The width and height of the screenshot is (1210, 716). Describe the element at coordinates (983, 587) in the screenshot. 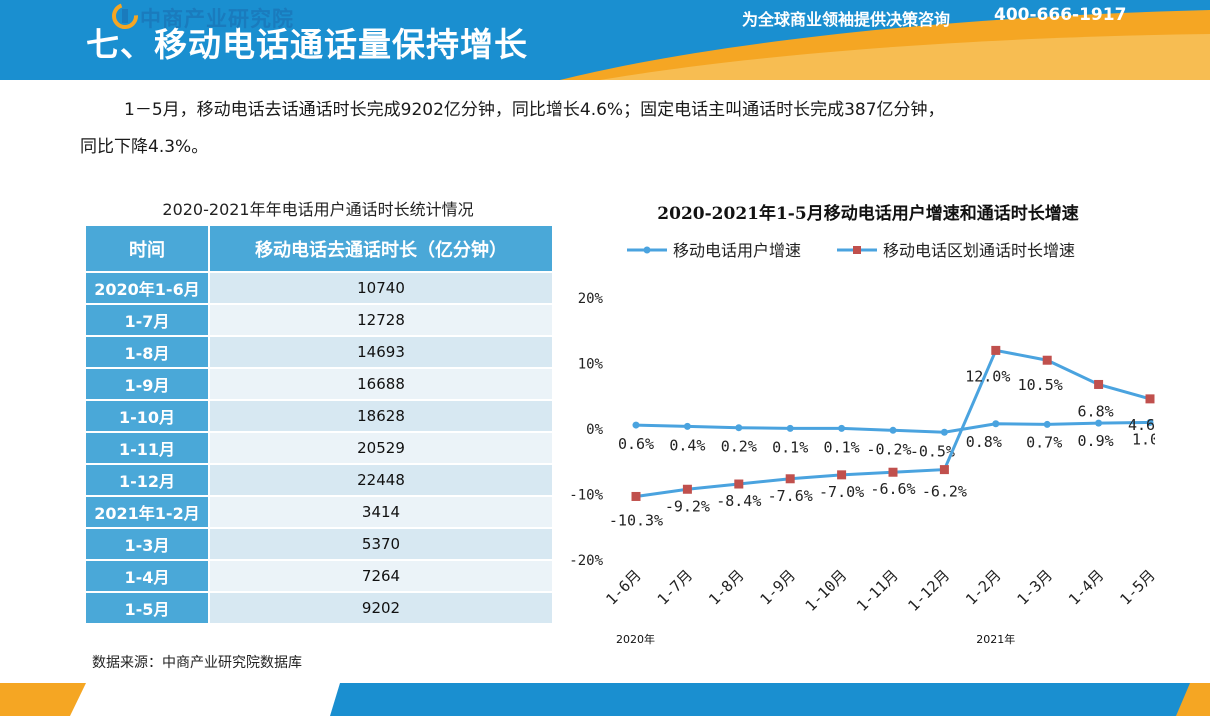

I see `x-tick-label: 1-2月` at that location.